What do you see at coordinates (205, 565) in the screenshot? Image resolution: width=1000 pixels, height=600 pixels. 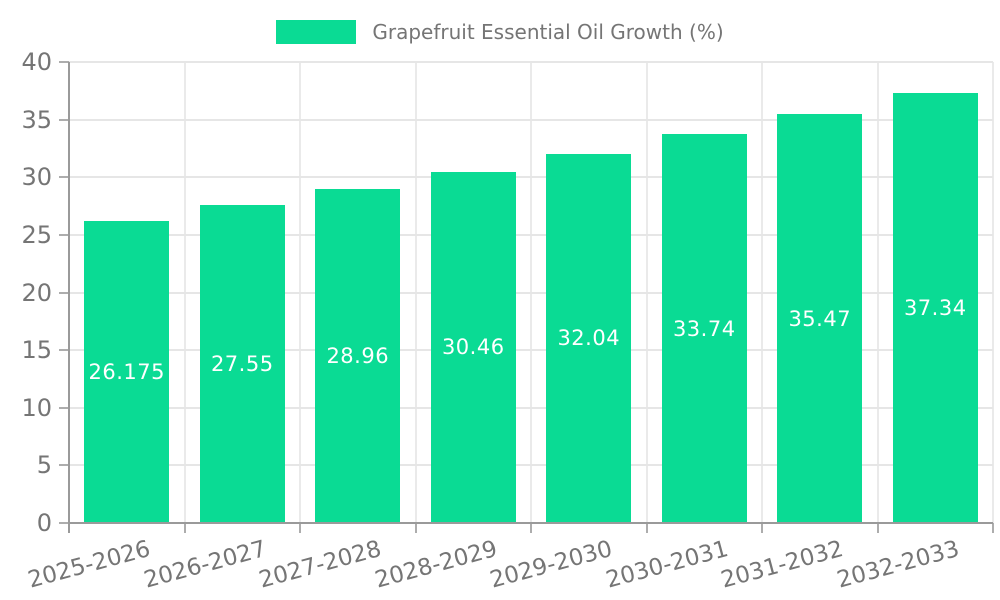 I see `x-axis-tick-label: 2026-2027` at bounding box center [205, 565].